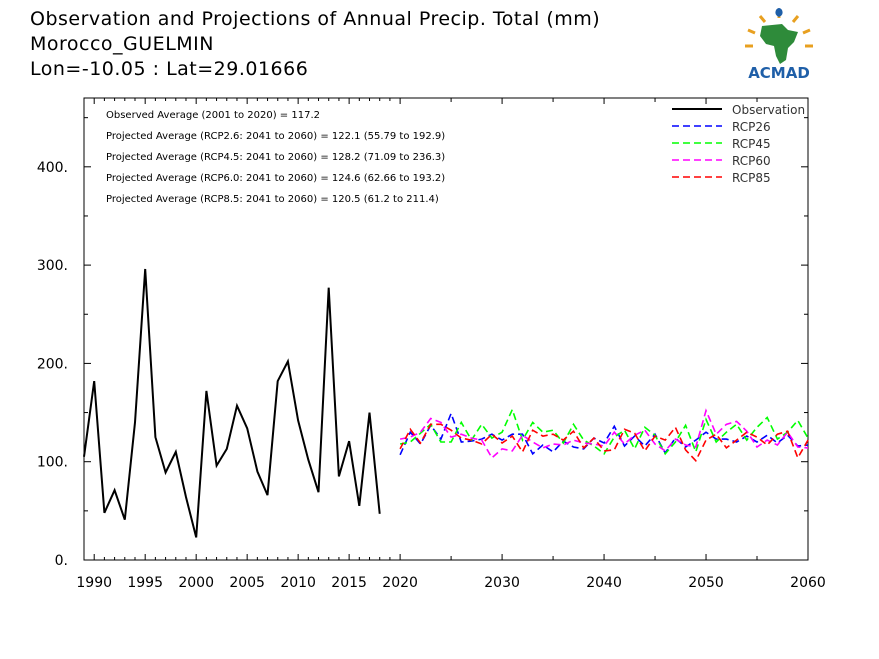 Image resolution: width=879 pixels, height=659 pixels. What do you see at coordinates (349, 583) in the screenshot?
I see `x-tick-label: 2015` at bounding box center [349, 583].